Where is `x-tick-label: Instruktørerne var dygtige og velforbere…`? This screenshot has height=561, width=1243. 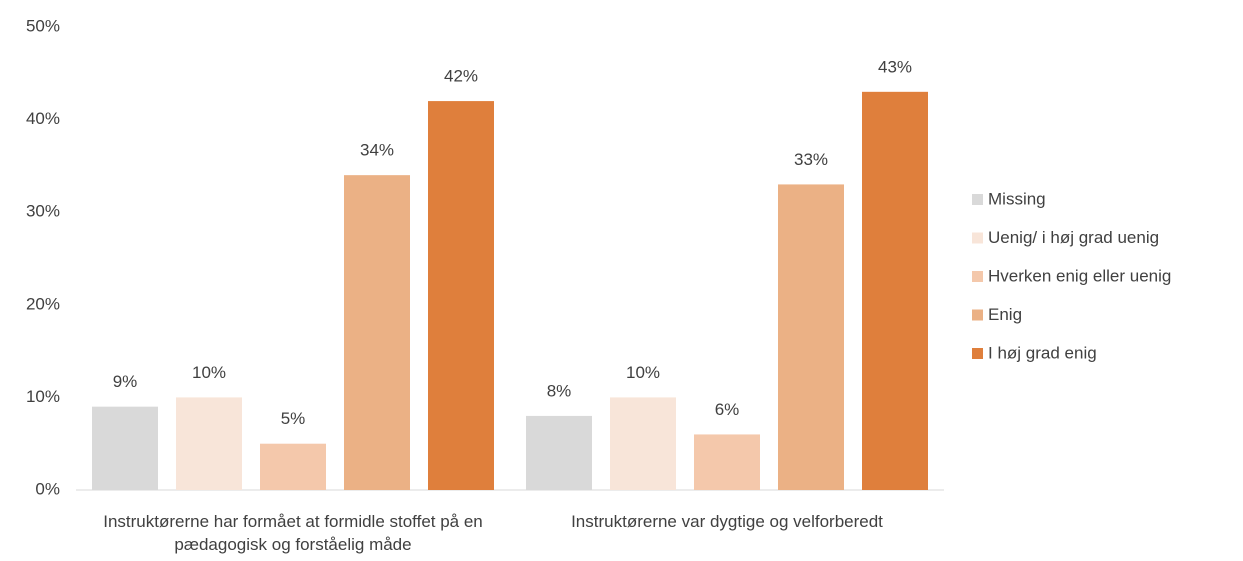
x-tick-label: Instruktørerne var dygtige og velforbere… is located at coordinates (727, 521).